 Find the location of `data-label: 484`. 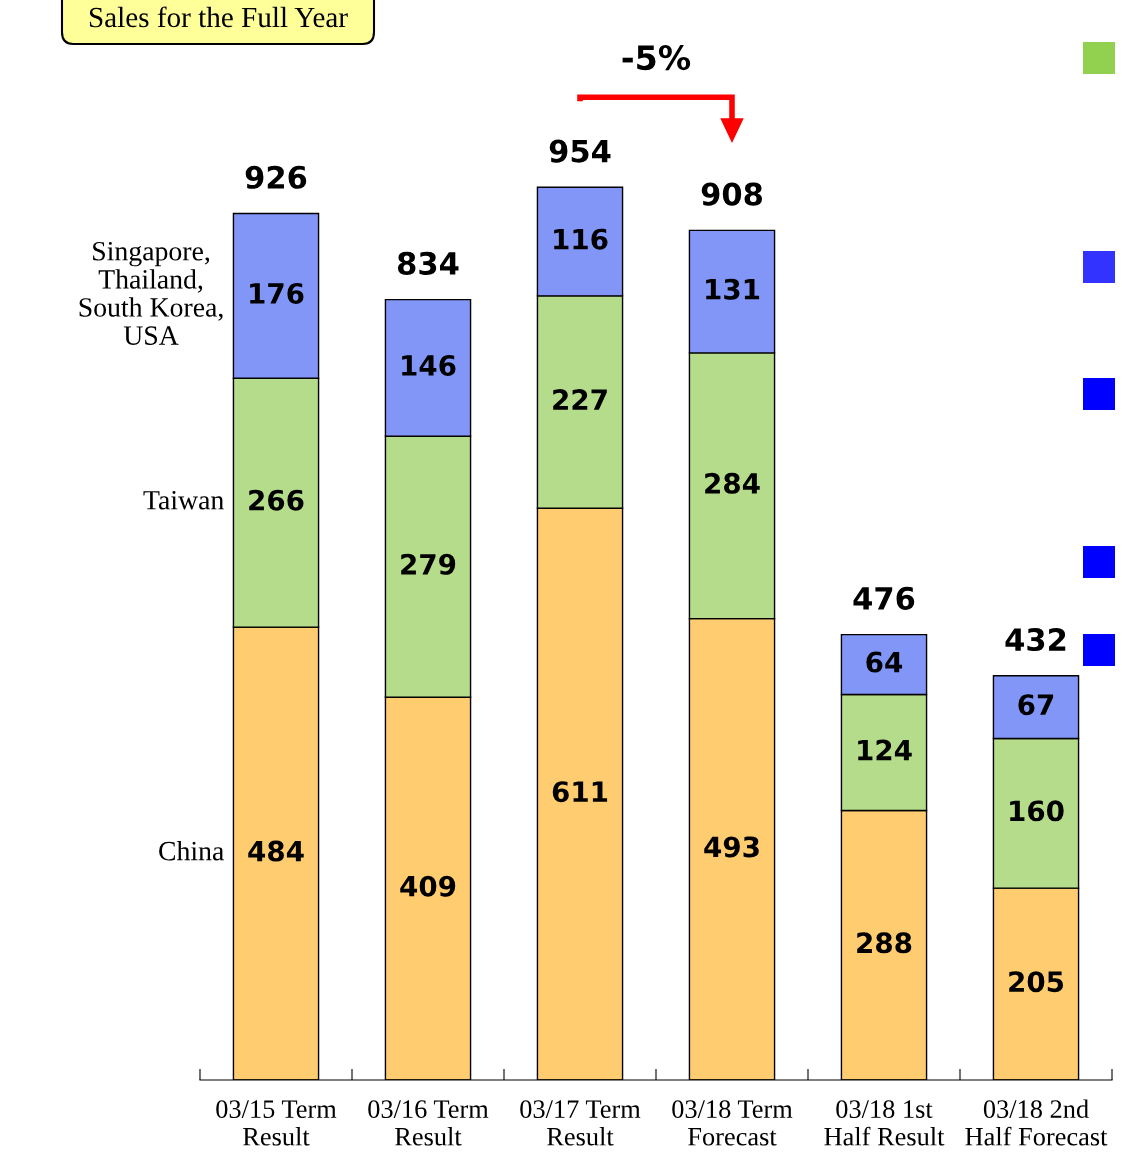

data-label: 484 is located at coordinates (276, 851).